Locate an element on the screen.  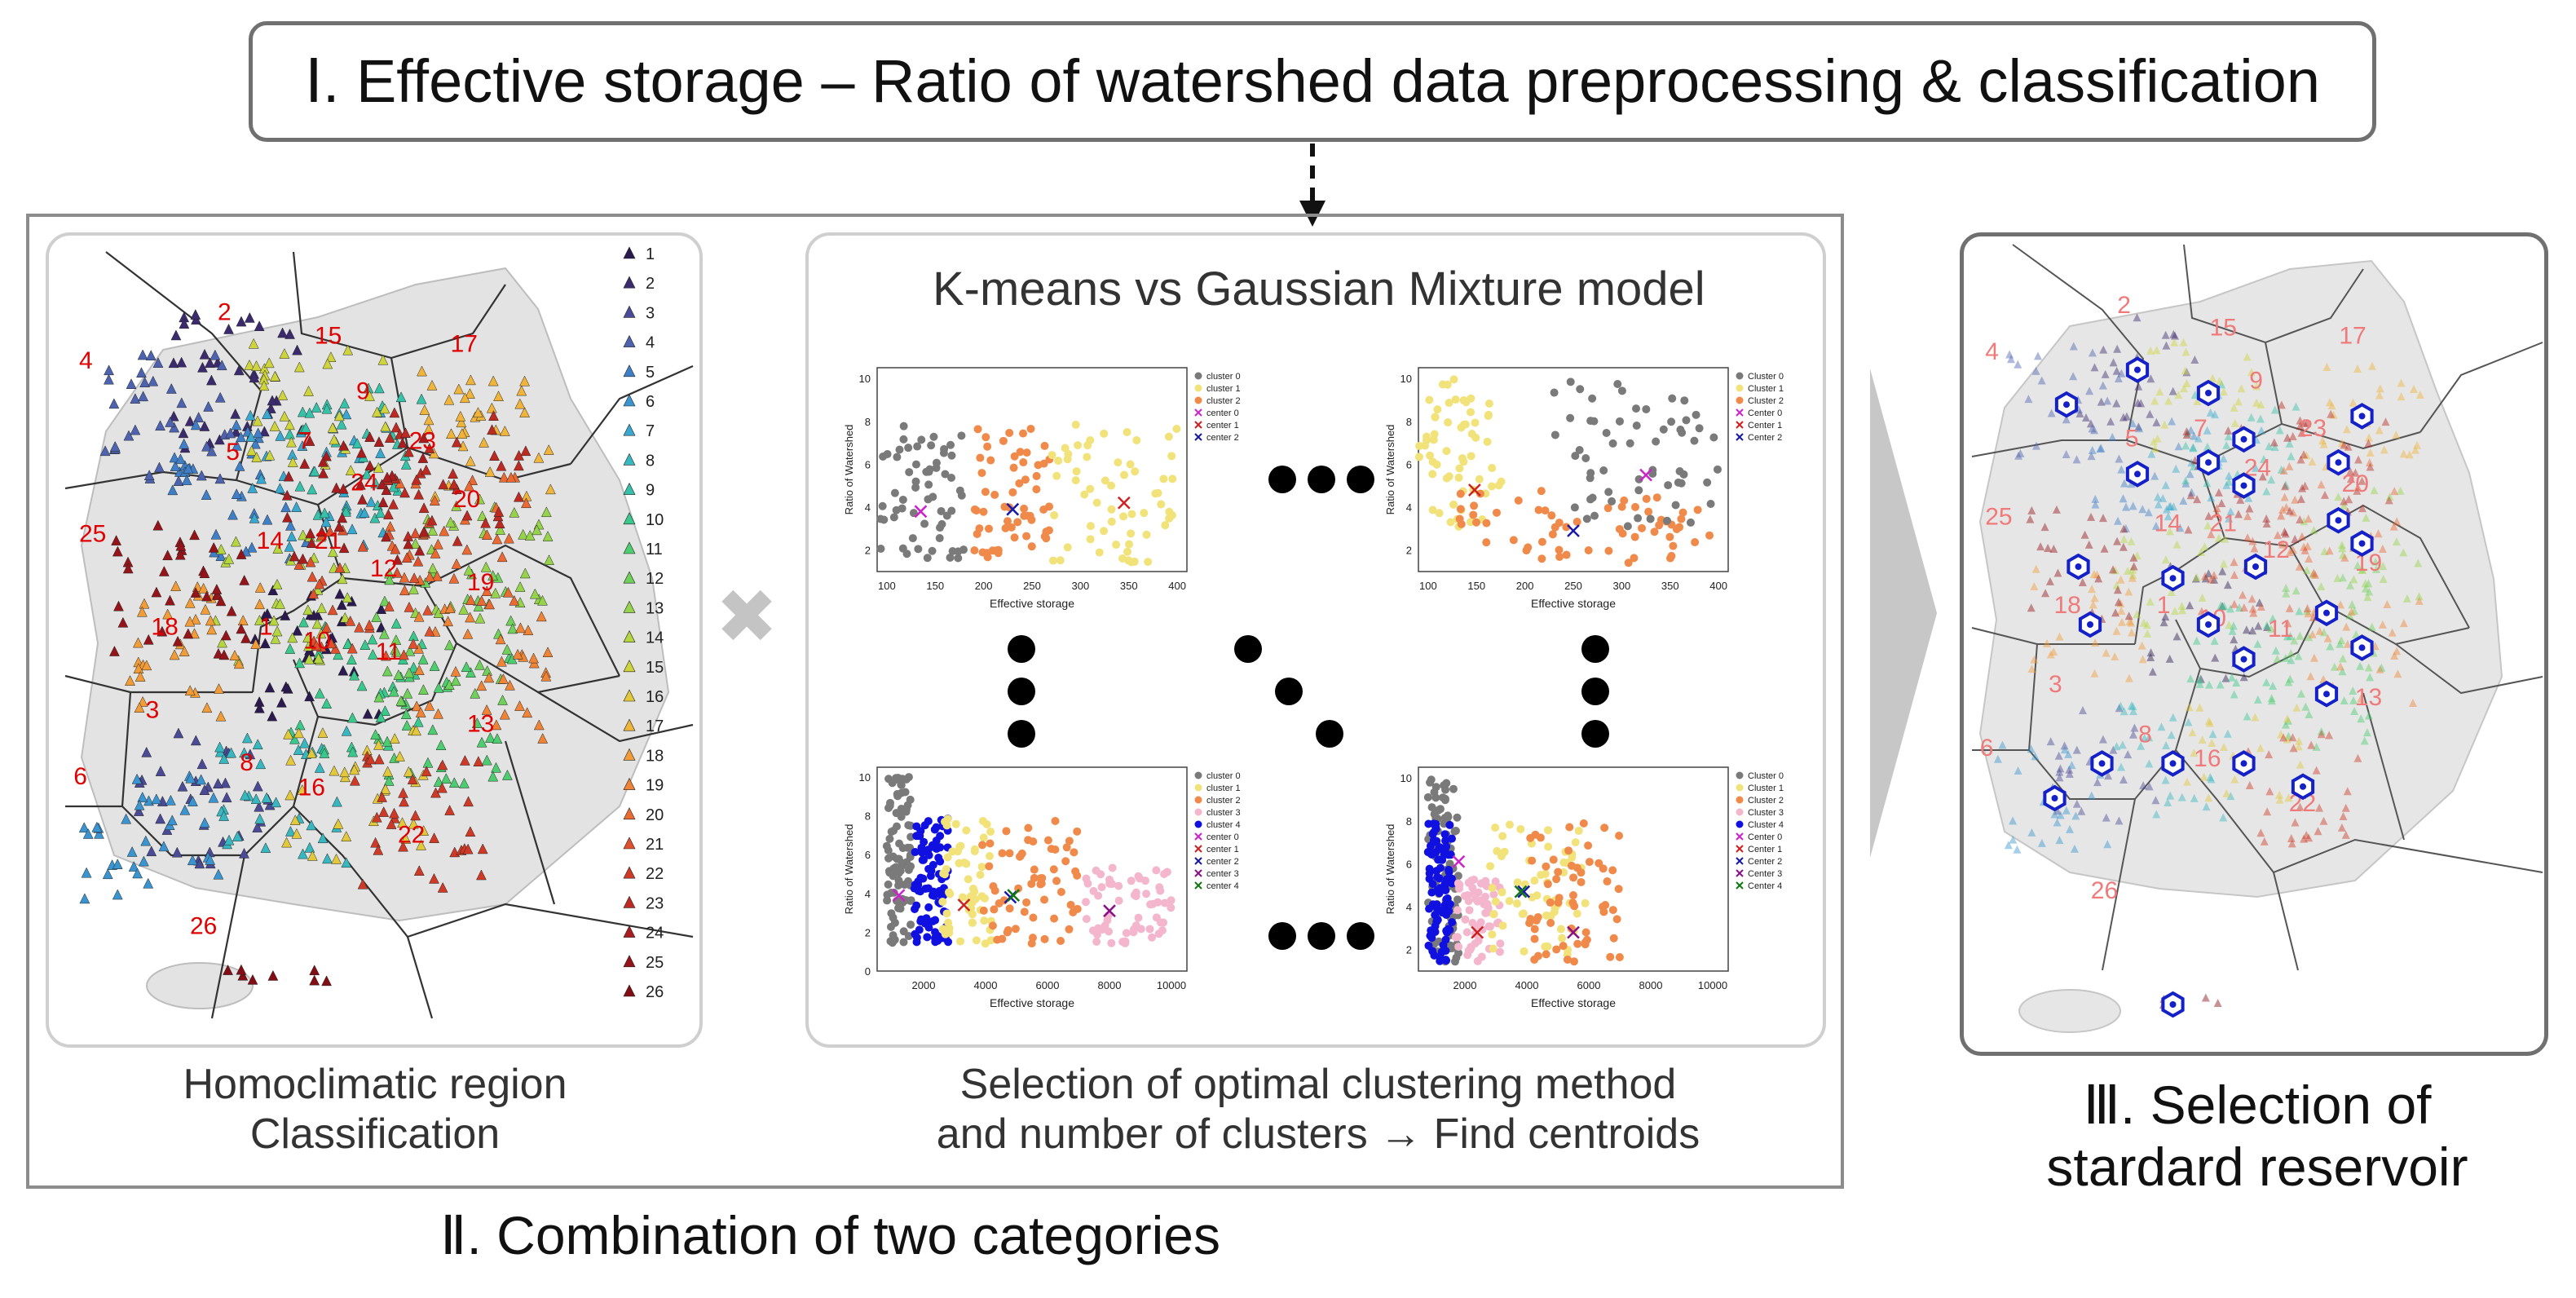
ellipsis-dot is located at coordinates (1289, 691).